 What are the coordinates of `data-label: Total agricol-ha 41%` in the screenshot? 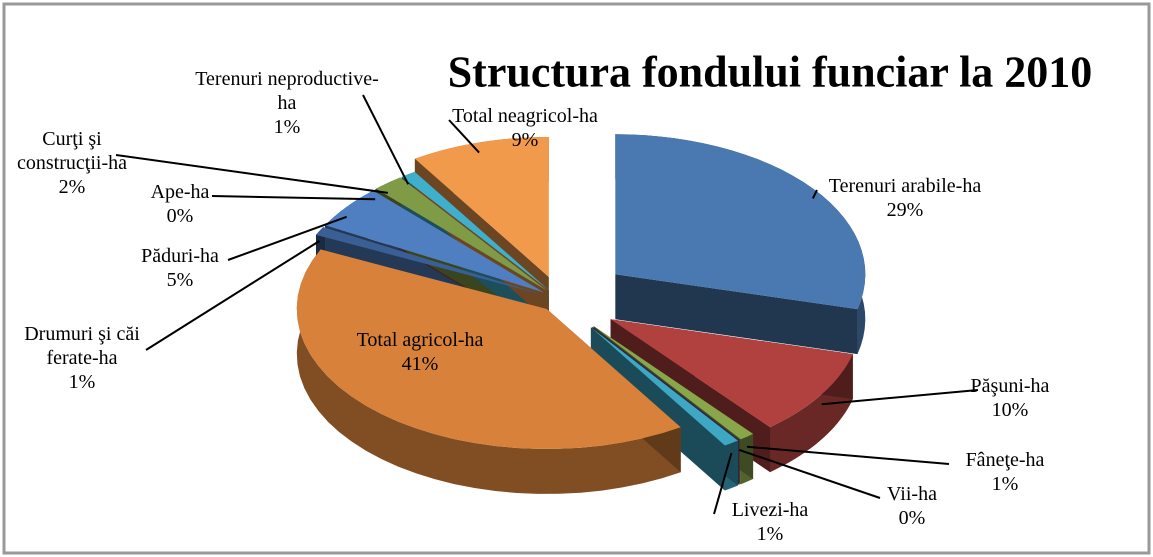 It's located at (420, 352).